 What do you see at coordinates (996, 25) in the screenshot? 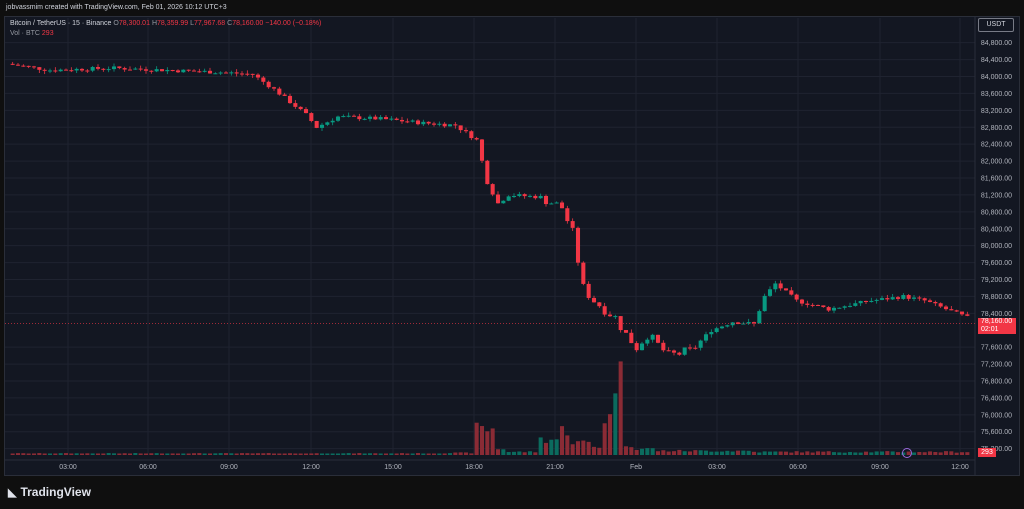
I see `currency-button: USDT` at bounding box center [996, 25].